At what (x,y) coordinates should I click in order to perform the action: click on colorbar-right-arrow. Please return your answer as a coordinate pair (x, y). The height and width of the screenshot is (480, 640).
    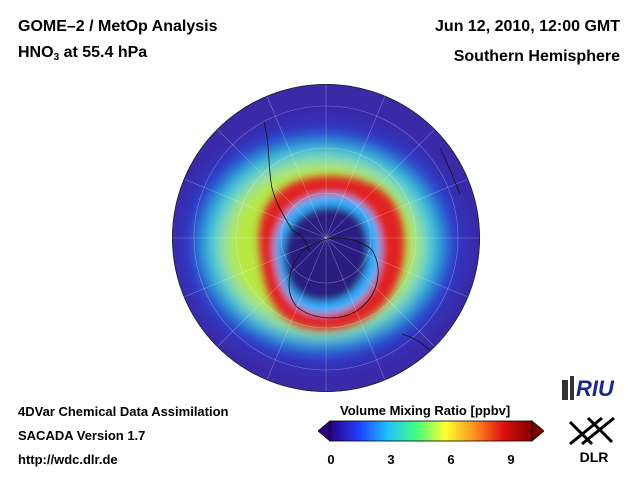
    Looking at the image, I should click on (537, 431).